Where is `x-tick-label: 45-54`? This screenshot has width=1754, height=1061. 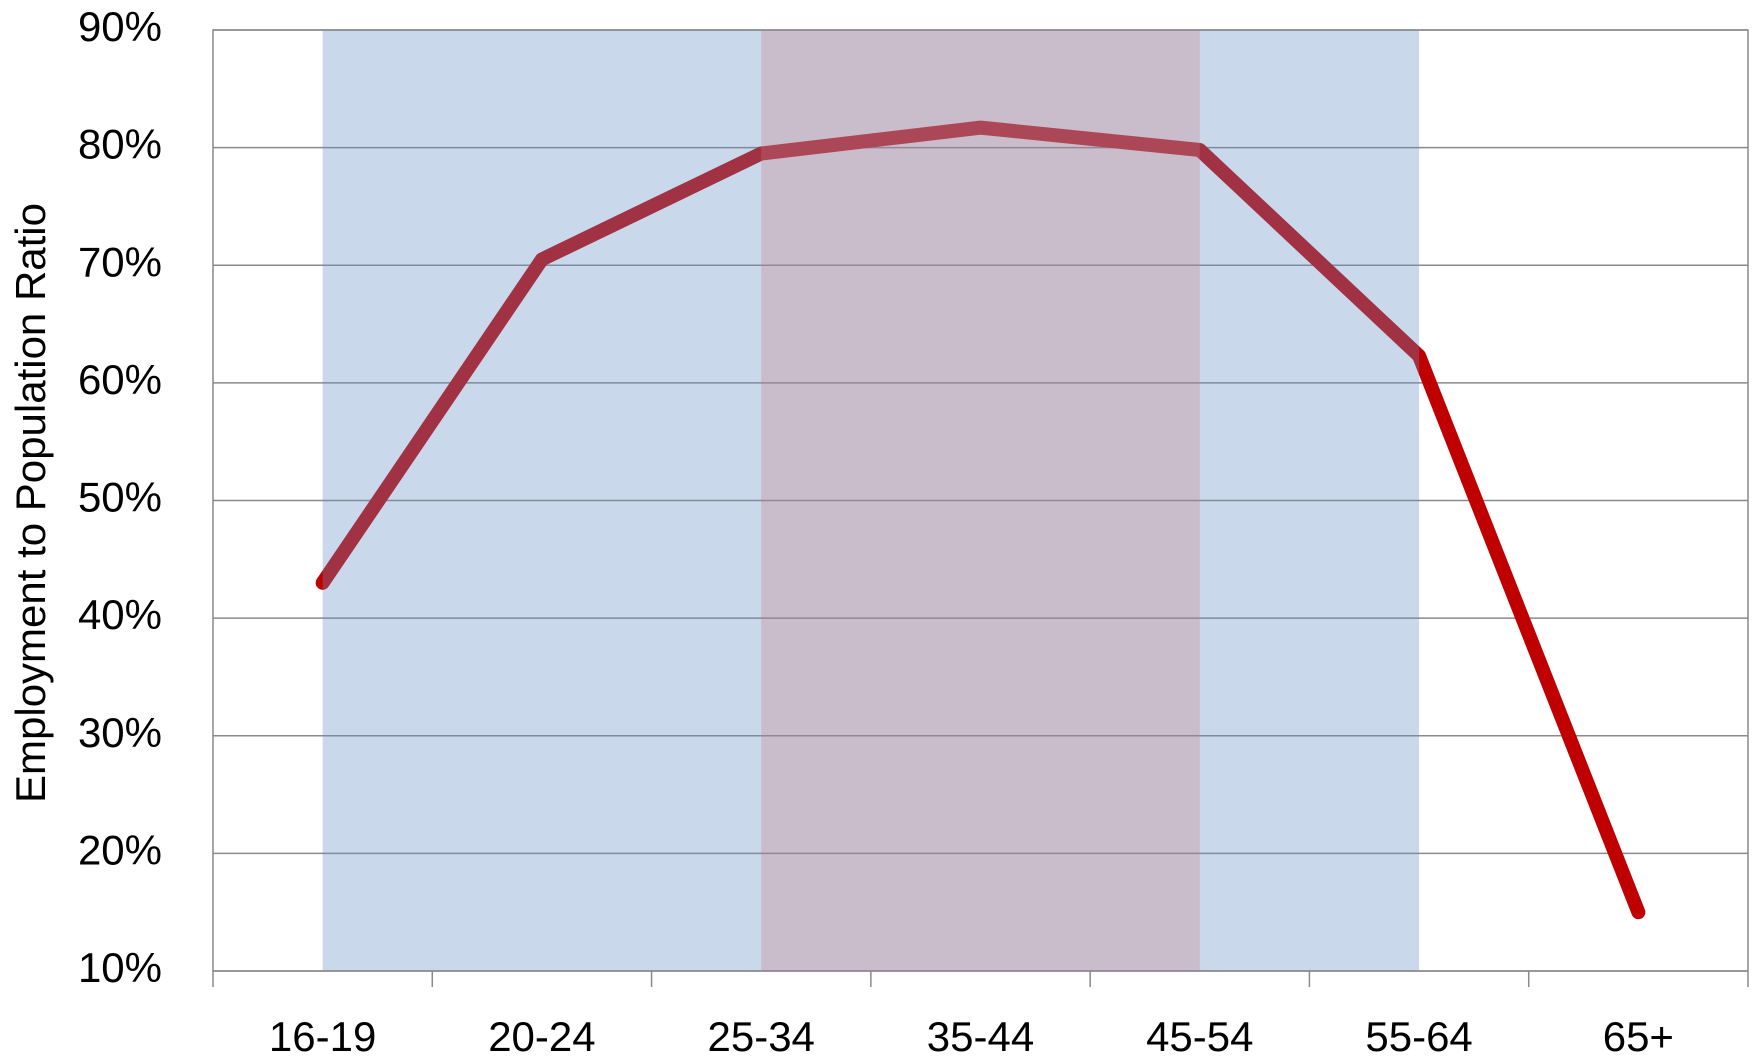
x-tick-label: 45-54 is located at coordinates (1199, 1036).